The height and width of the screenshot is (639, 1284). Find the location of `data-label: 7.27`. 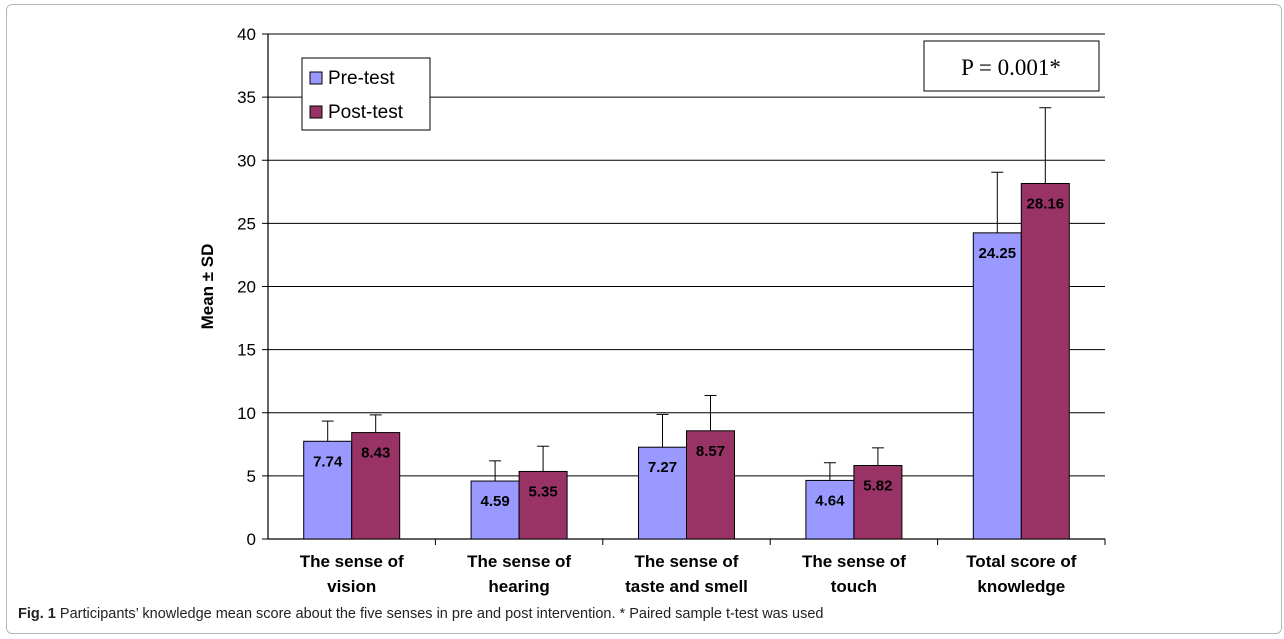

data-label: 7.27 is located at coordinates (662, 467).